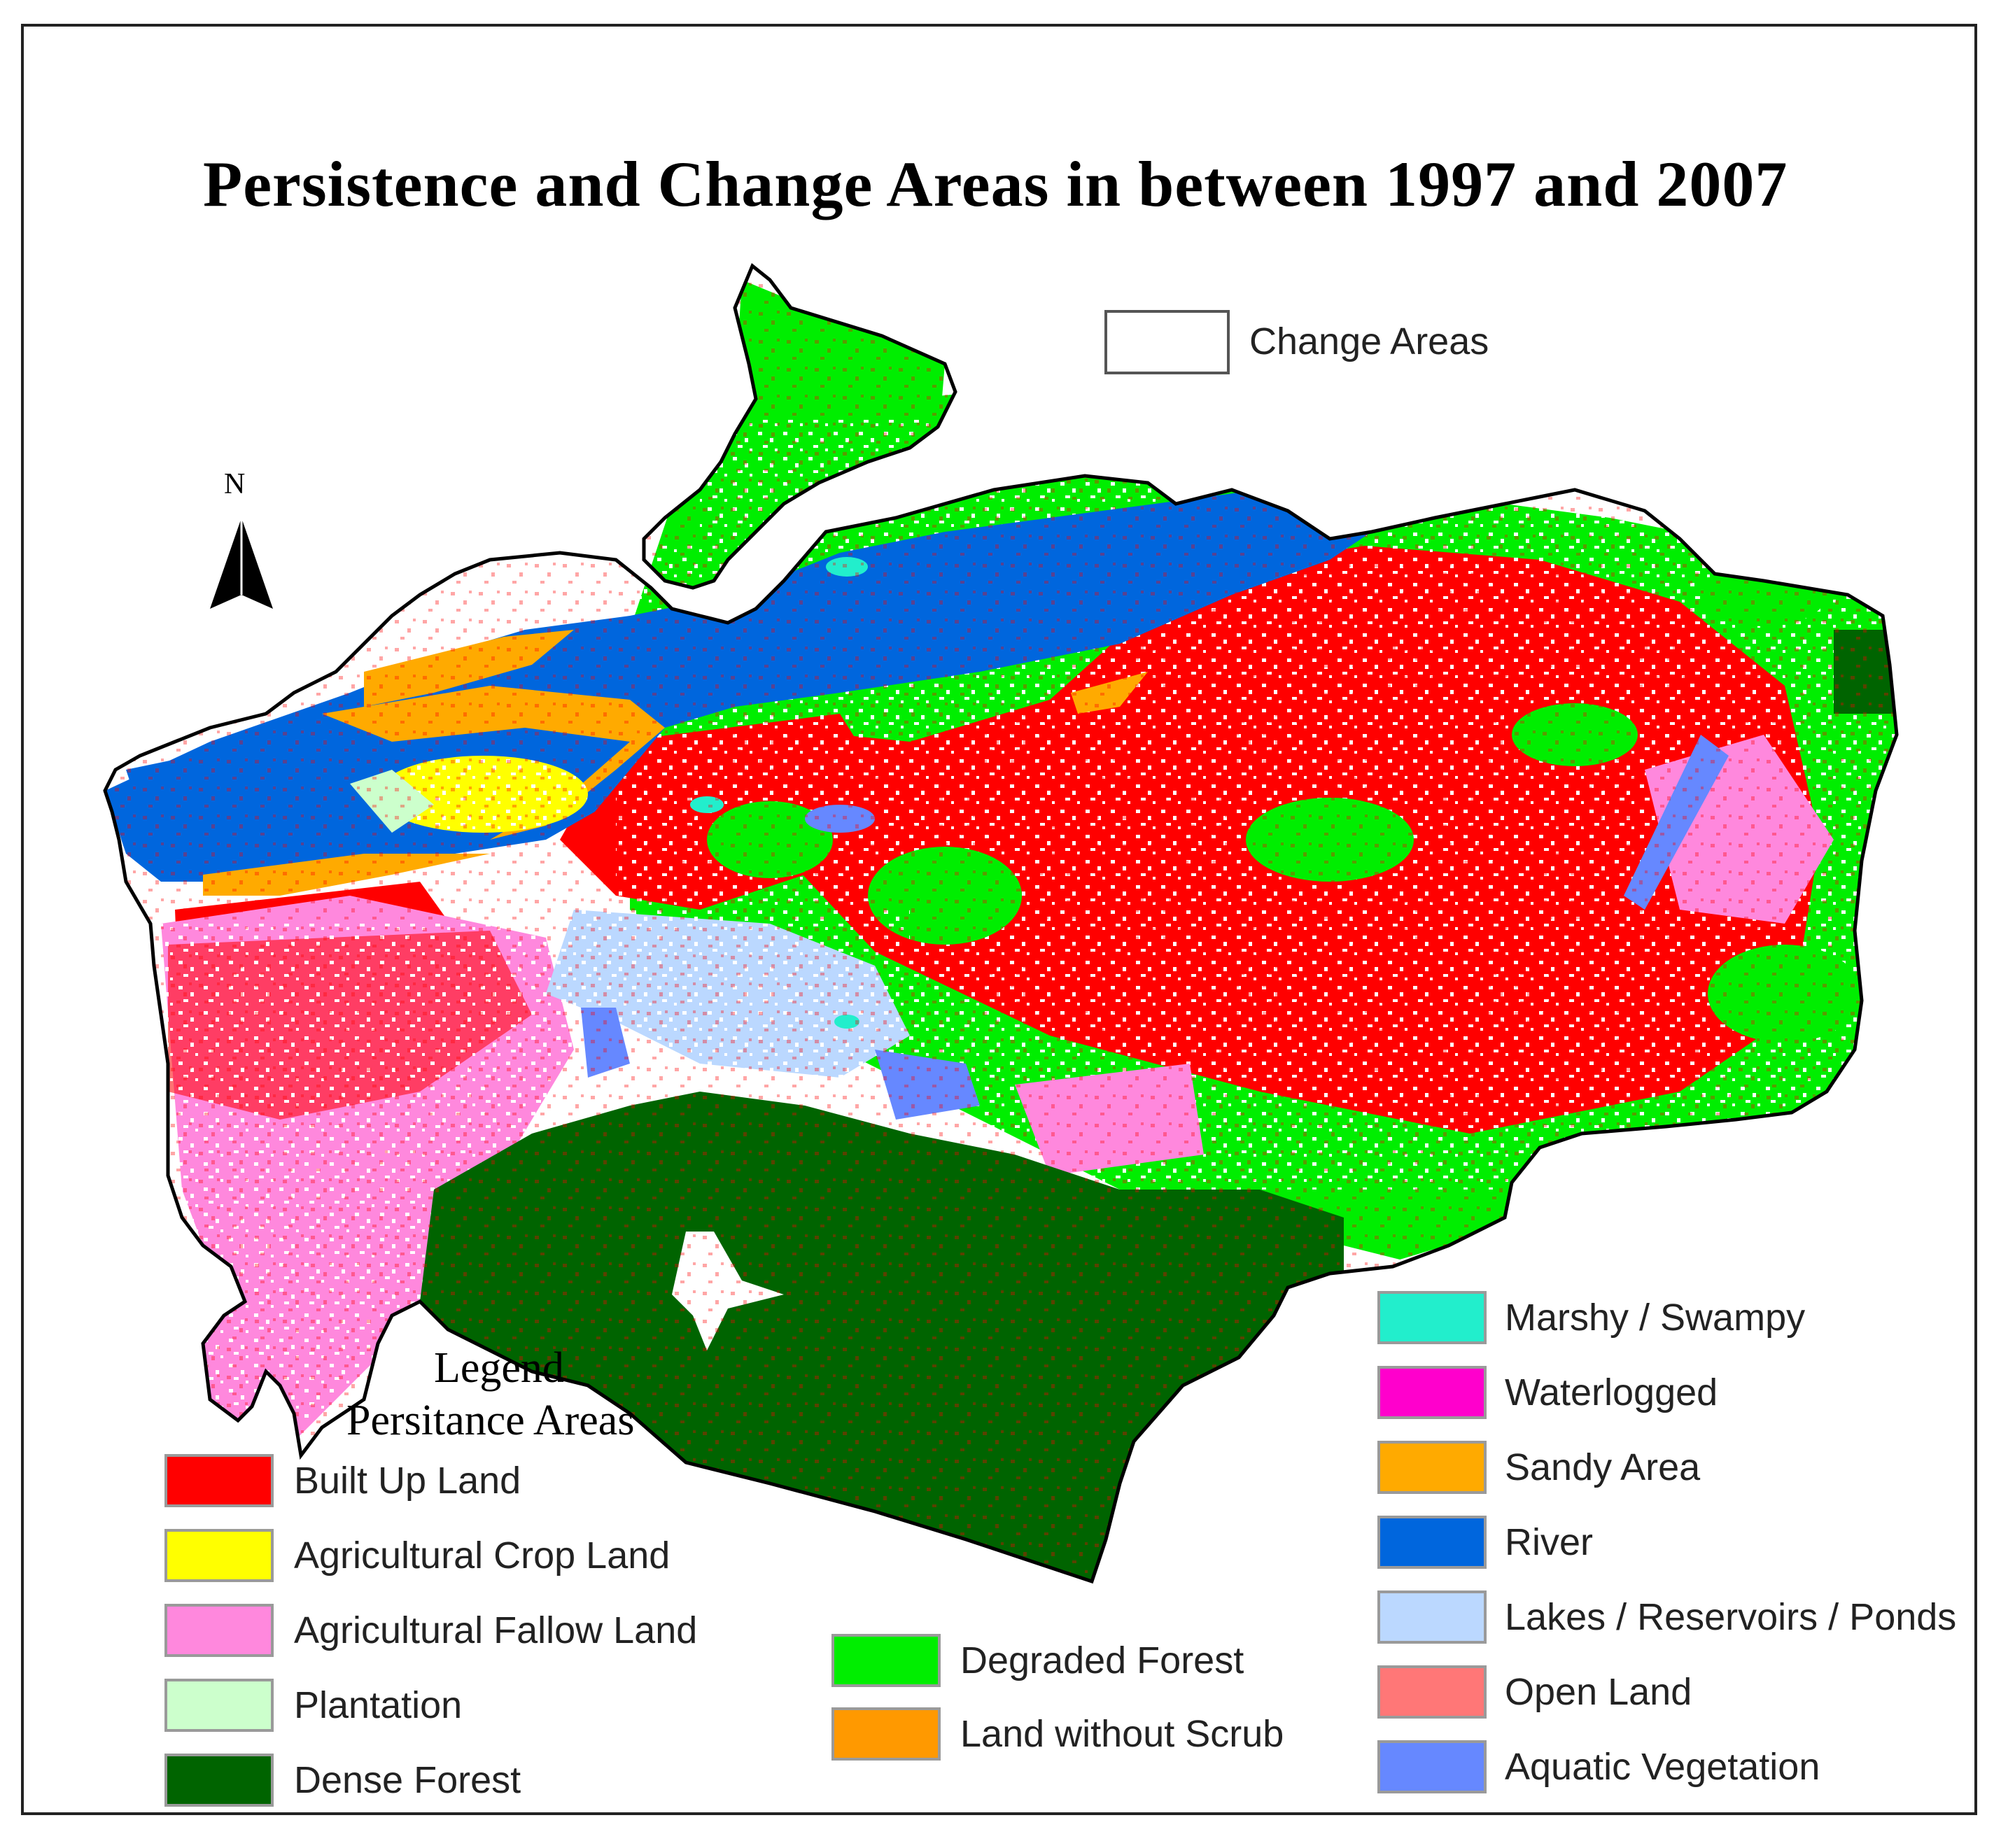 The width and height of the screenshot is (2001, 1848). Describe the element at coordinates (407, 1780) in the screenshot. I see `legend-label: Dense Forest` at that location.